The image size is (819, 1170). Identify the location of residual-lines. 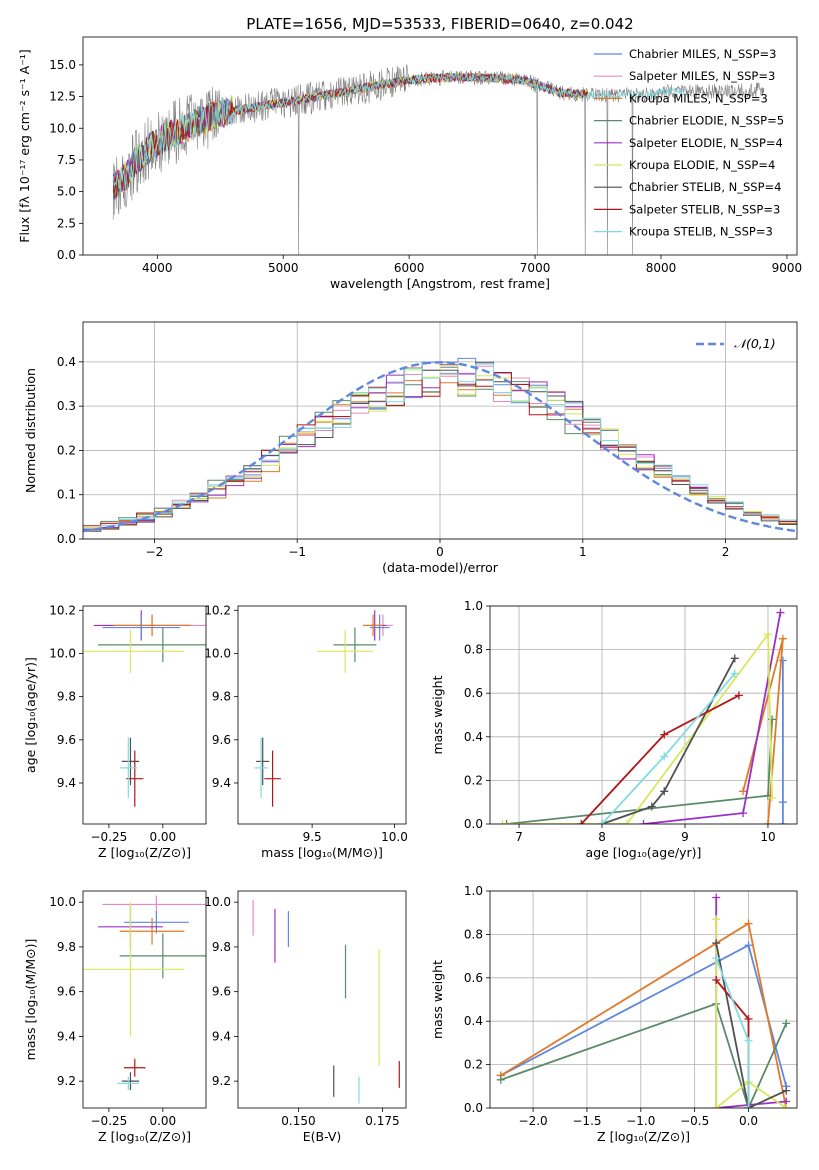
(440, 445).